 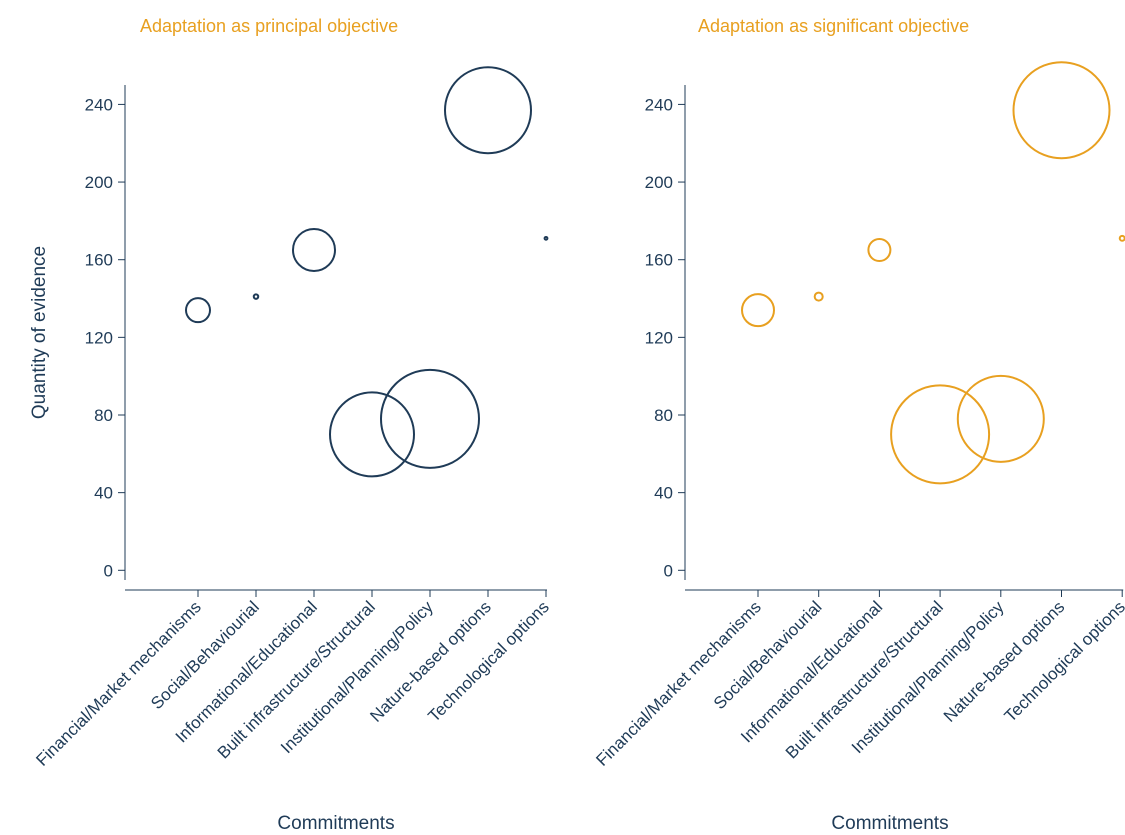 What do you see at coordinates (39, 332) in the screenshot?
I see `y-axis-title: Quantity of evidence` at bounding box center [39, 332].